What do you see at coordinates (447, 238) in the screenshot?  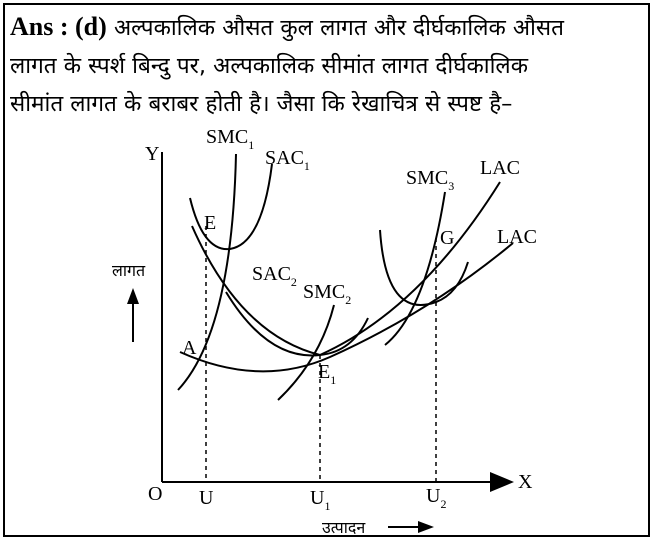 I see `point-g-label: G` at bounding box center [447, 238].